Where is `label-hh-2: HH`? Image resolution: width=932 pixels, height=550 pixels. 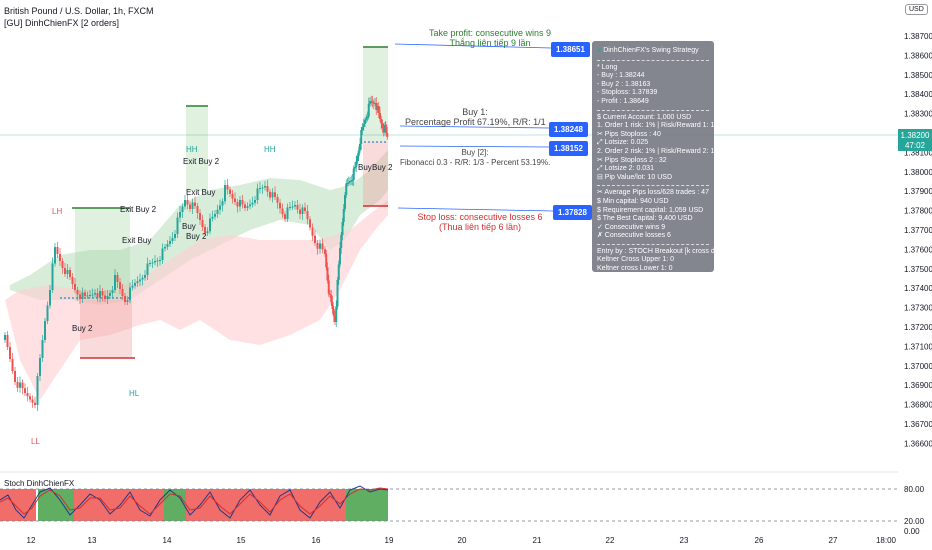 label-hh-2: HH is located at coordinates (270, 149).